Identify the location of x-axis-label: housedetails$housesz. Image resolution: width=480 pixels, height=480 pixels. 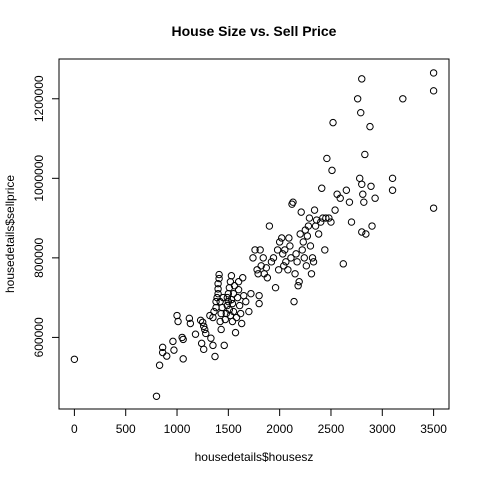
(254, 457).